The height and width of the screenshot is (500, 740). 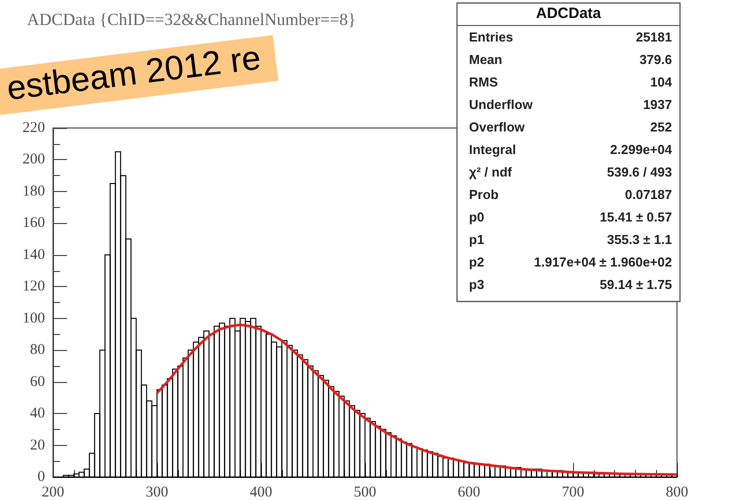 What do you see at coordinates (492, 149) in the screenshot?
I see `annotation: Integral` at bounding box center [492, 149].